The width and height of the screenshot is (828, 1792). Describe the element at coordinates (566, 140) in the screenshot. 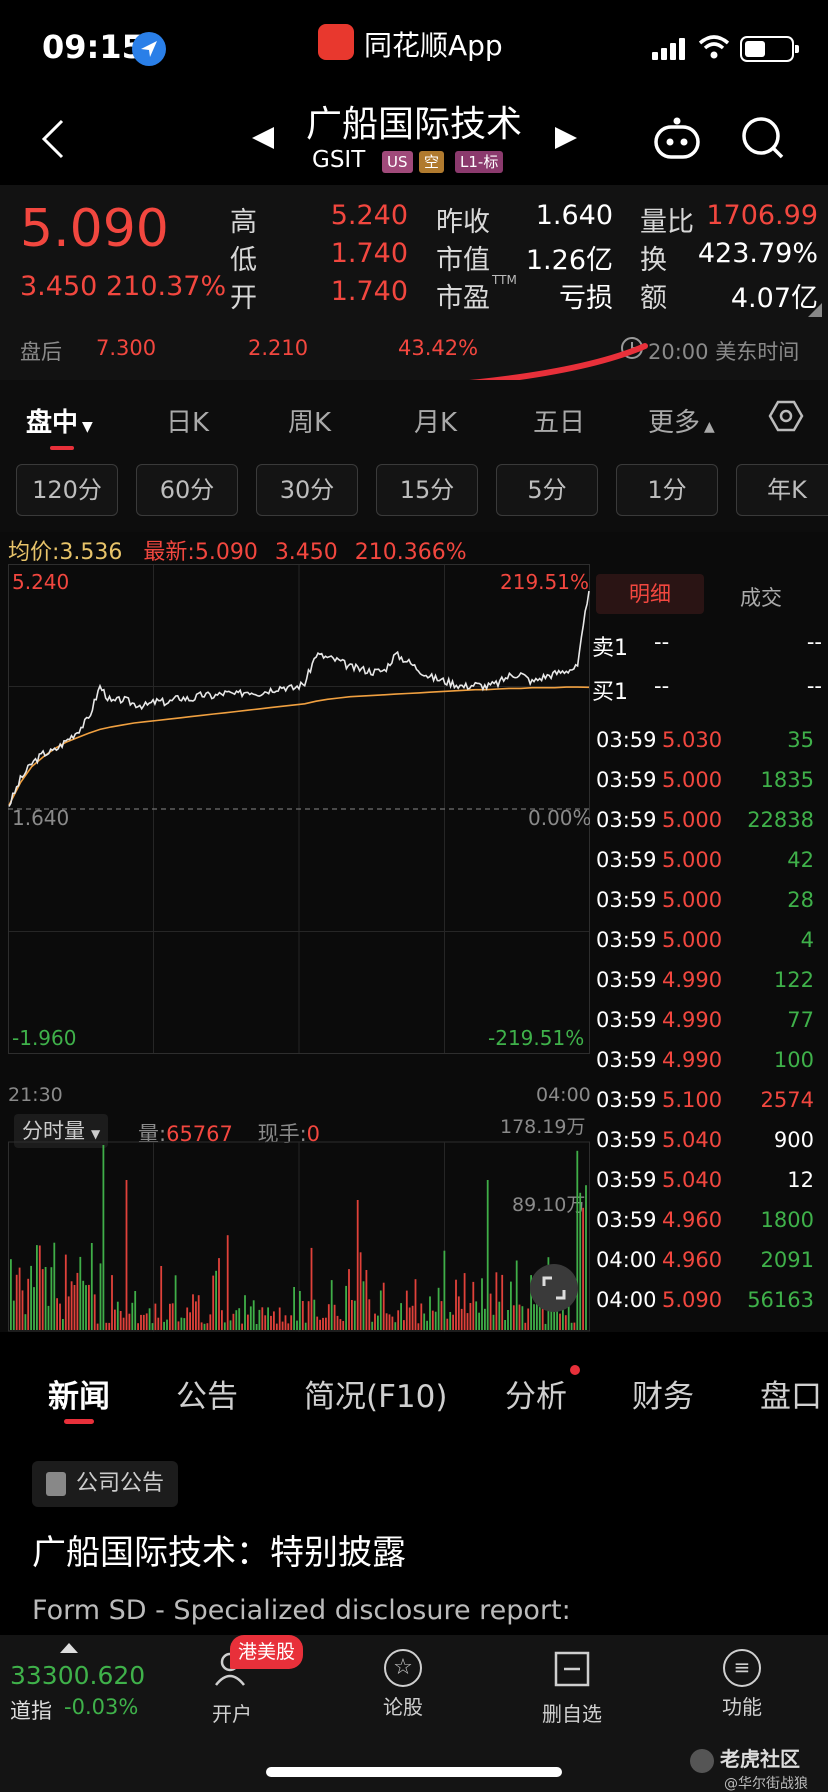

I see `next-stock-arrow-icon` at that location.